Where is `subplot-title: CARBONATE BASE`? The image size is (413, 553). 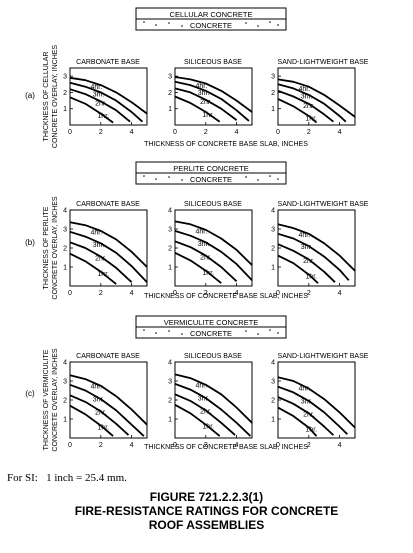 subplot-title: CARBONATE BASE is located at coordinates (108, 204).